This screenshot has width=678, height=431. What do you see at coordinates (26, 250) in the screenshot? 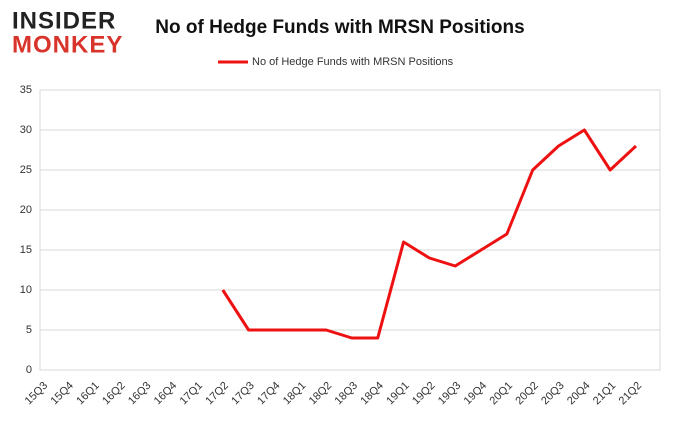
I see `y-tick-label: 15` at bounding box center [26, 250].